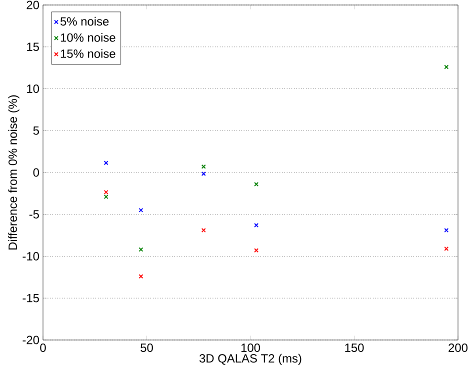  I want to click on legend-label: 15% noise, so click(88, 53).